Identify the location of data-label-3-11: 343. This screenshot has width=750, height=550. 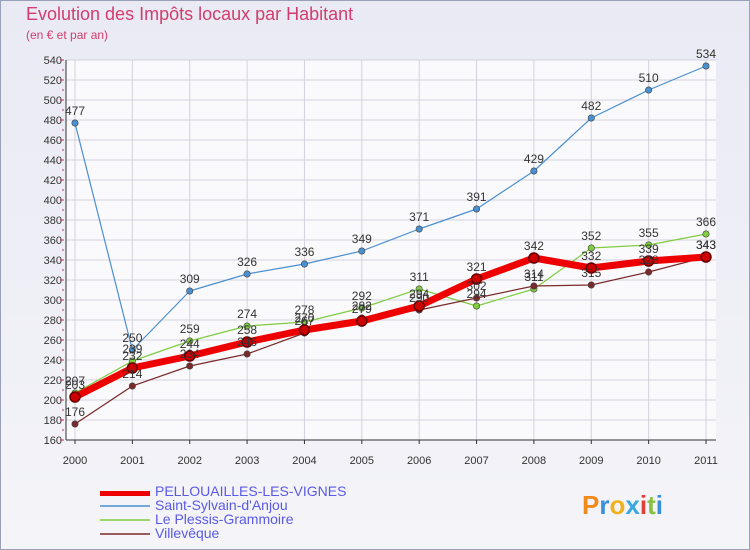
(706, 245).